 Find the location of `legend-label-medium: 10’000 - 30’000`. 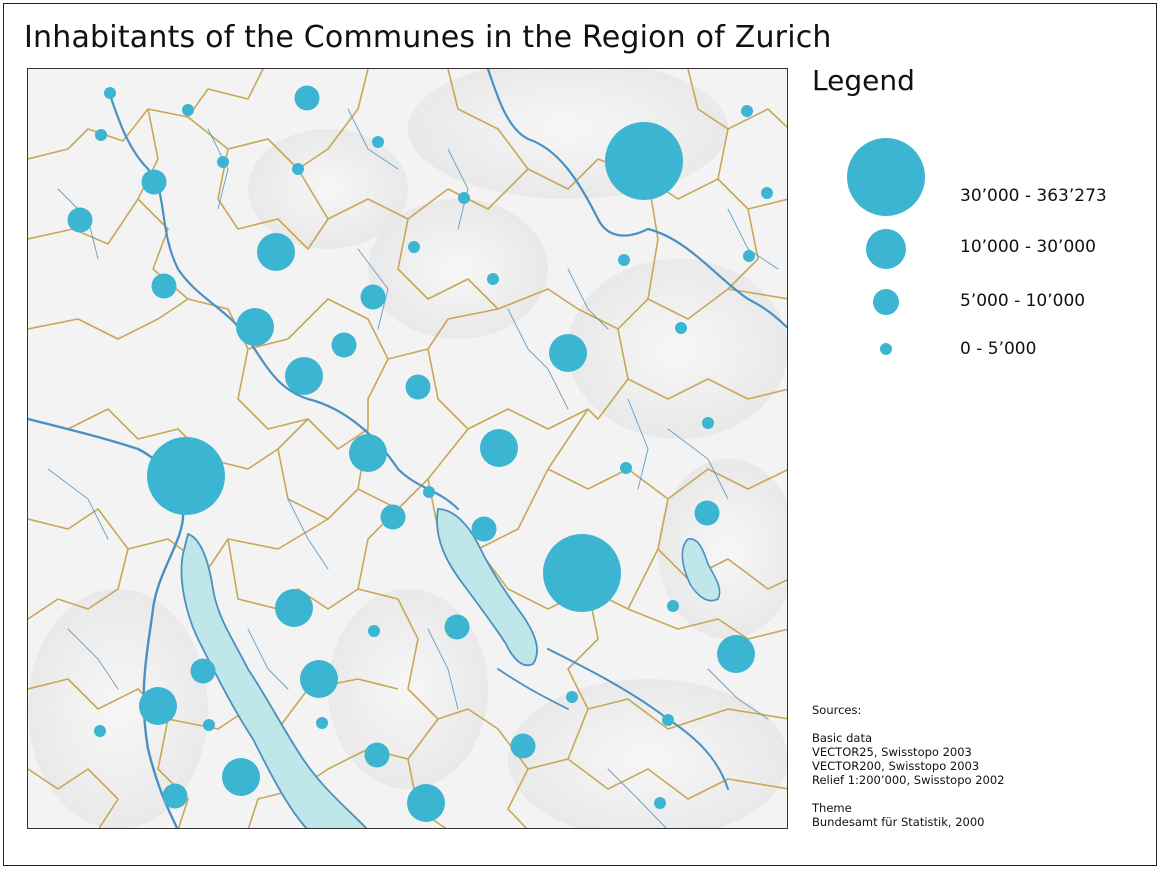

legend-label-medium: 10’000 - 30’000 is located at coordinates (1028, 247).